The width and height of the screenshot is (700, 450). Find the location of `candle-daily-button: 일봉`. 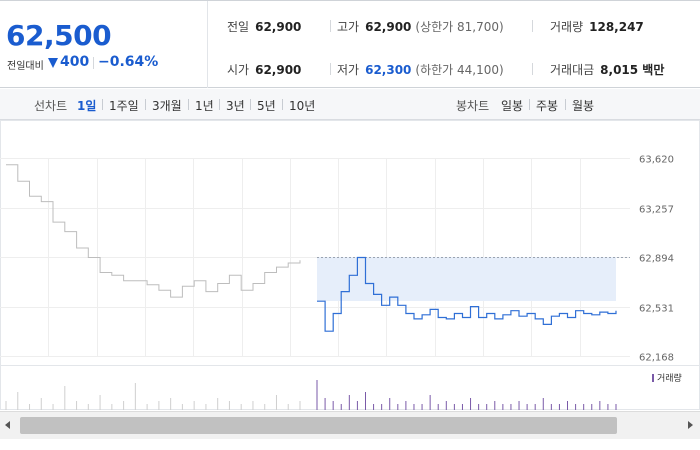

candle-daily-button: 일봉 is located at coordinates (512, 106).